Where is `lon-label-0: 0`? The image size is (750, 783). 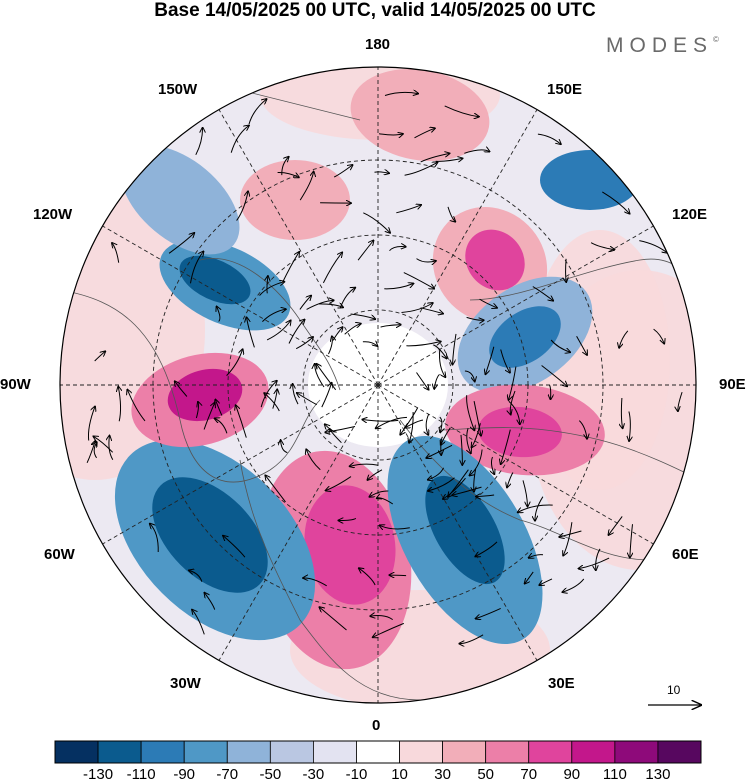
lon-label-0: 0 is located at coordinates (376, 725).